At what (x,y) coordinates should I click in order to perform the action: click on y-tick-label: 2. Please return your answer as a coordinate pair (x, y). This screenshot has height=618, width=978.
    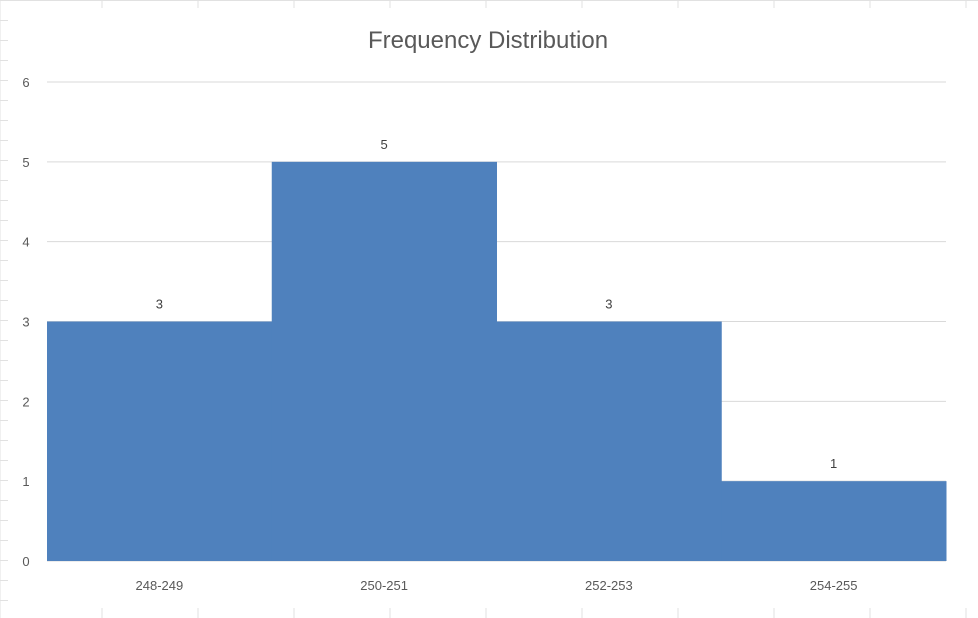
    Looking at the image, I should click on (25, 401).